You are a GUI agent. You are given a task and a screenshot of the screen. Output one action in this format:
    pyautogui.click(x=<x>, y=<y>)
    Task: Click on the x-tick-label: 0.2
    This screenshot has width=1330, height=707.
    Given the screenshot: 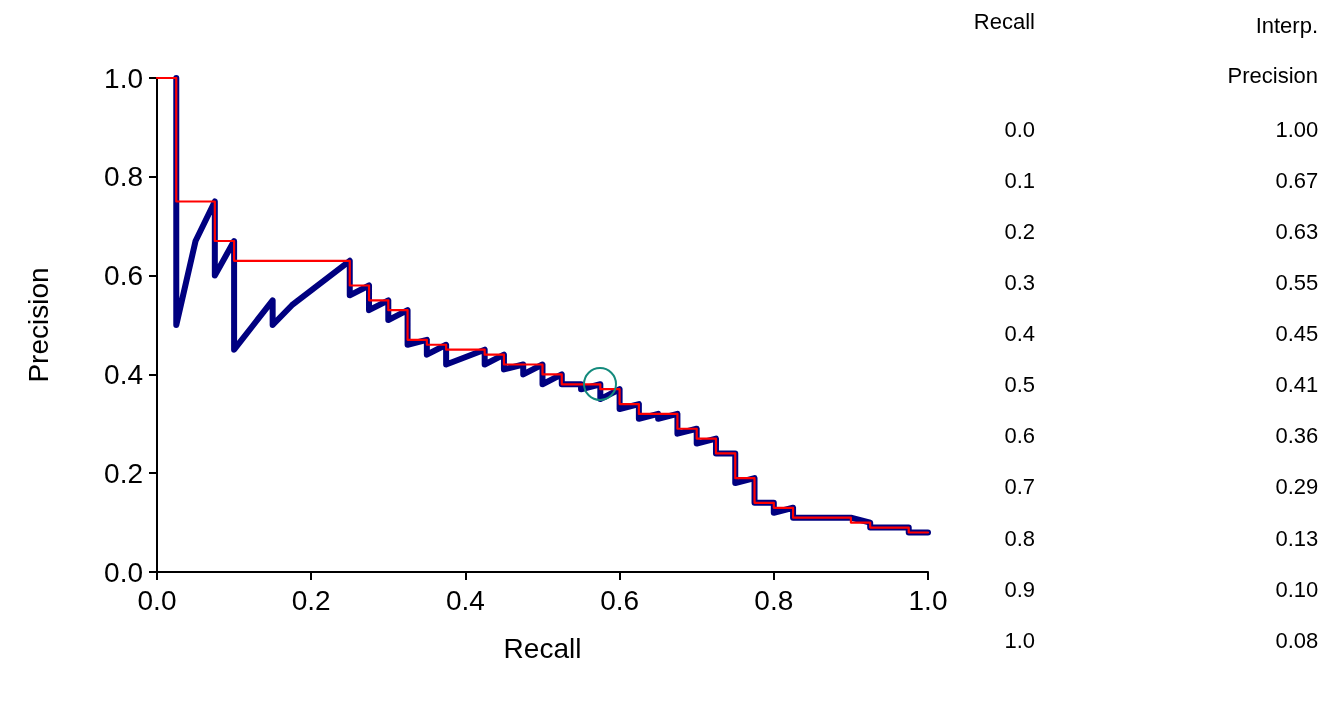 What is the action you would take?
    pyautogui.click(x=311, y=600)
    